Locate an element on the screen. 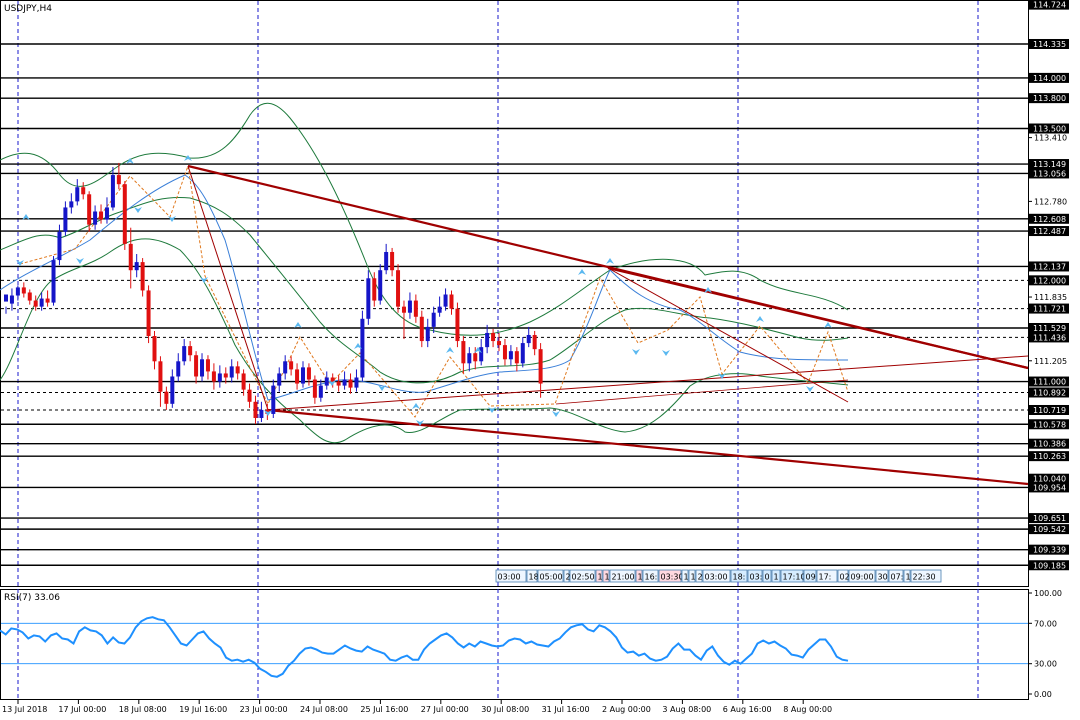  price-level-label: 112.487 is located at coordinates (1049, 231).